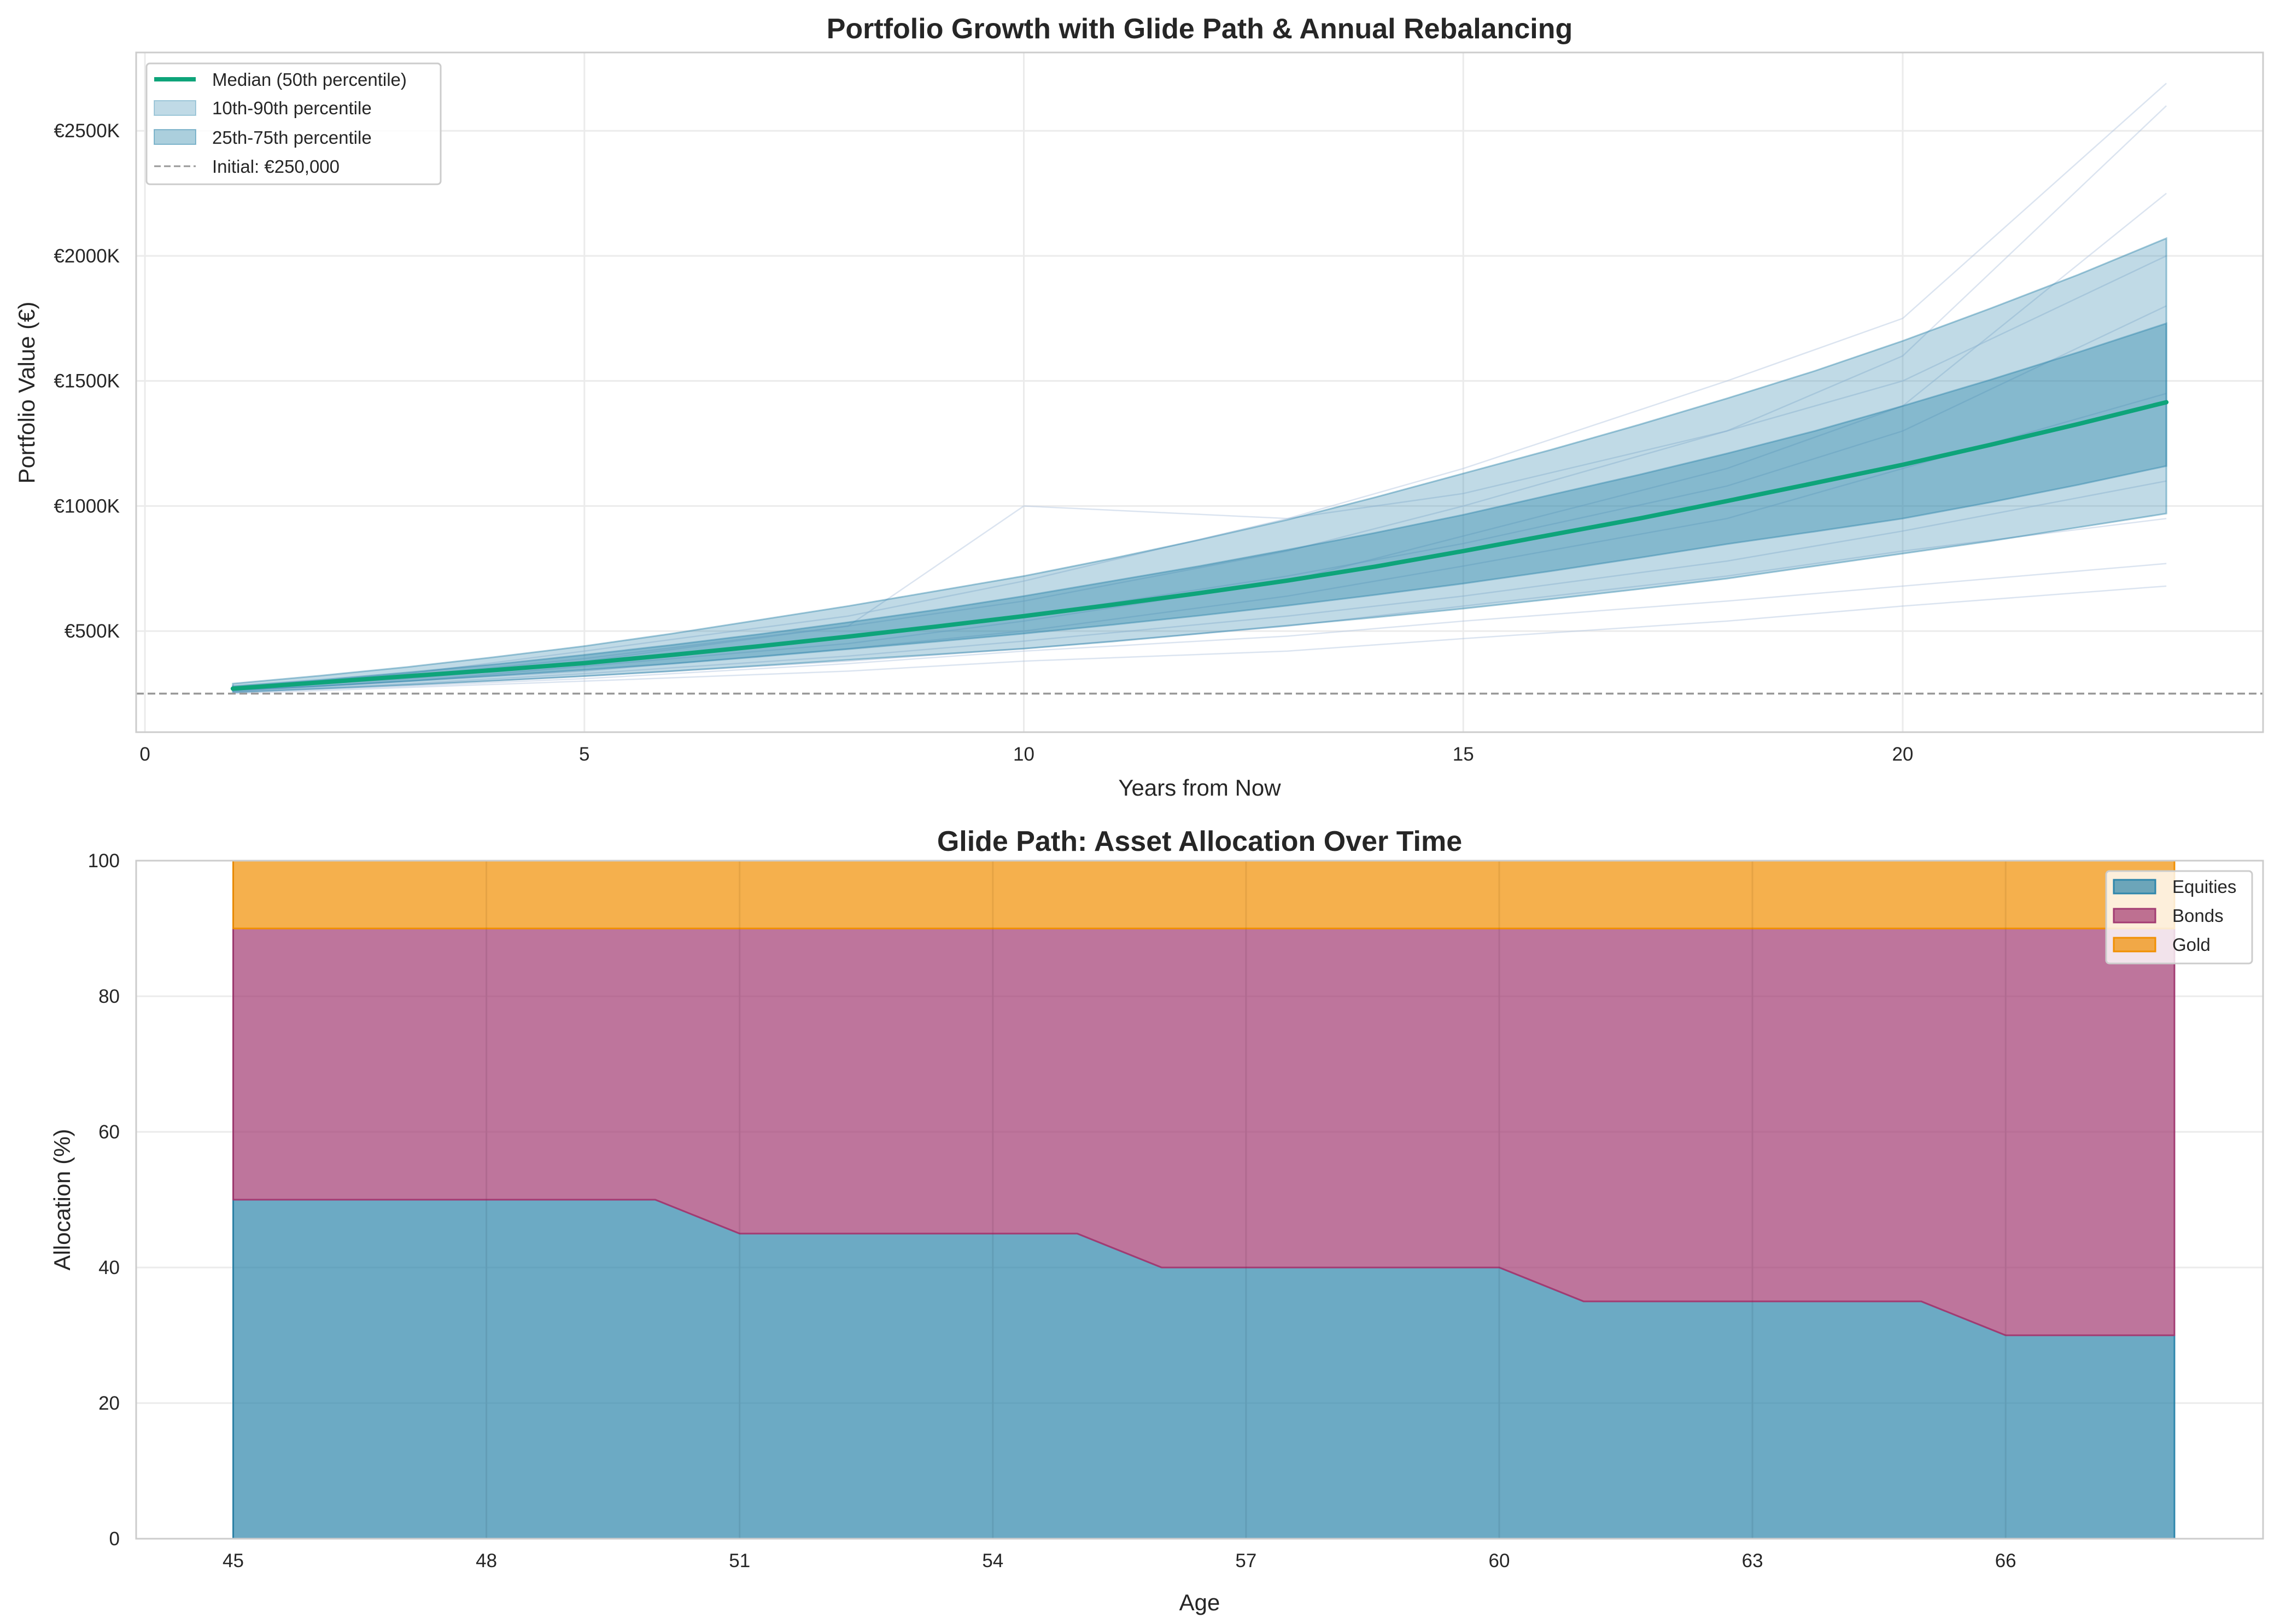 This screenshot has height=1624, width=2280. What do you see at coordinates (1463, 754) in the screenshot?
I see `top-x-tick-label: 15` at bounding box center [1463, 754].